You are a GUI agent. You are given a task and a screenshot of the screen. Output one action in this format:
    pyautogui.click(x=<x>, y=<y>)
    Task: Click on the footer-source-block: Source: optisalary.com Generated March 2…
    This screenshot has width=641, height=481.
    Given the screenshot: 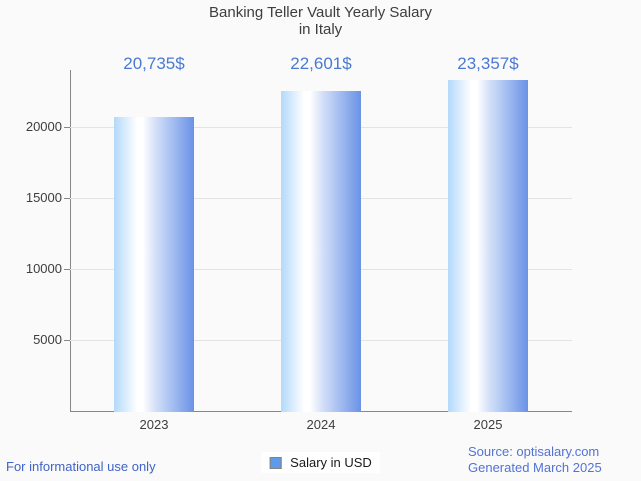 What is the action you would take?
    pyautogui.click(x=535, y=460)
    